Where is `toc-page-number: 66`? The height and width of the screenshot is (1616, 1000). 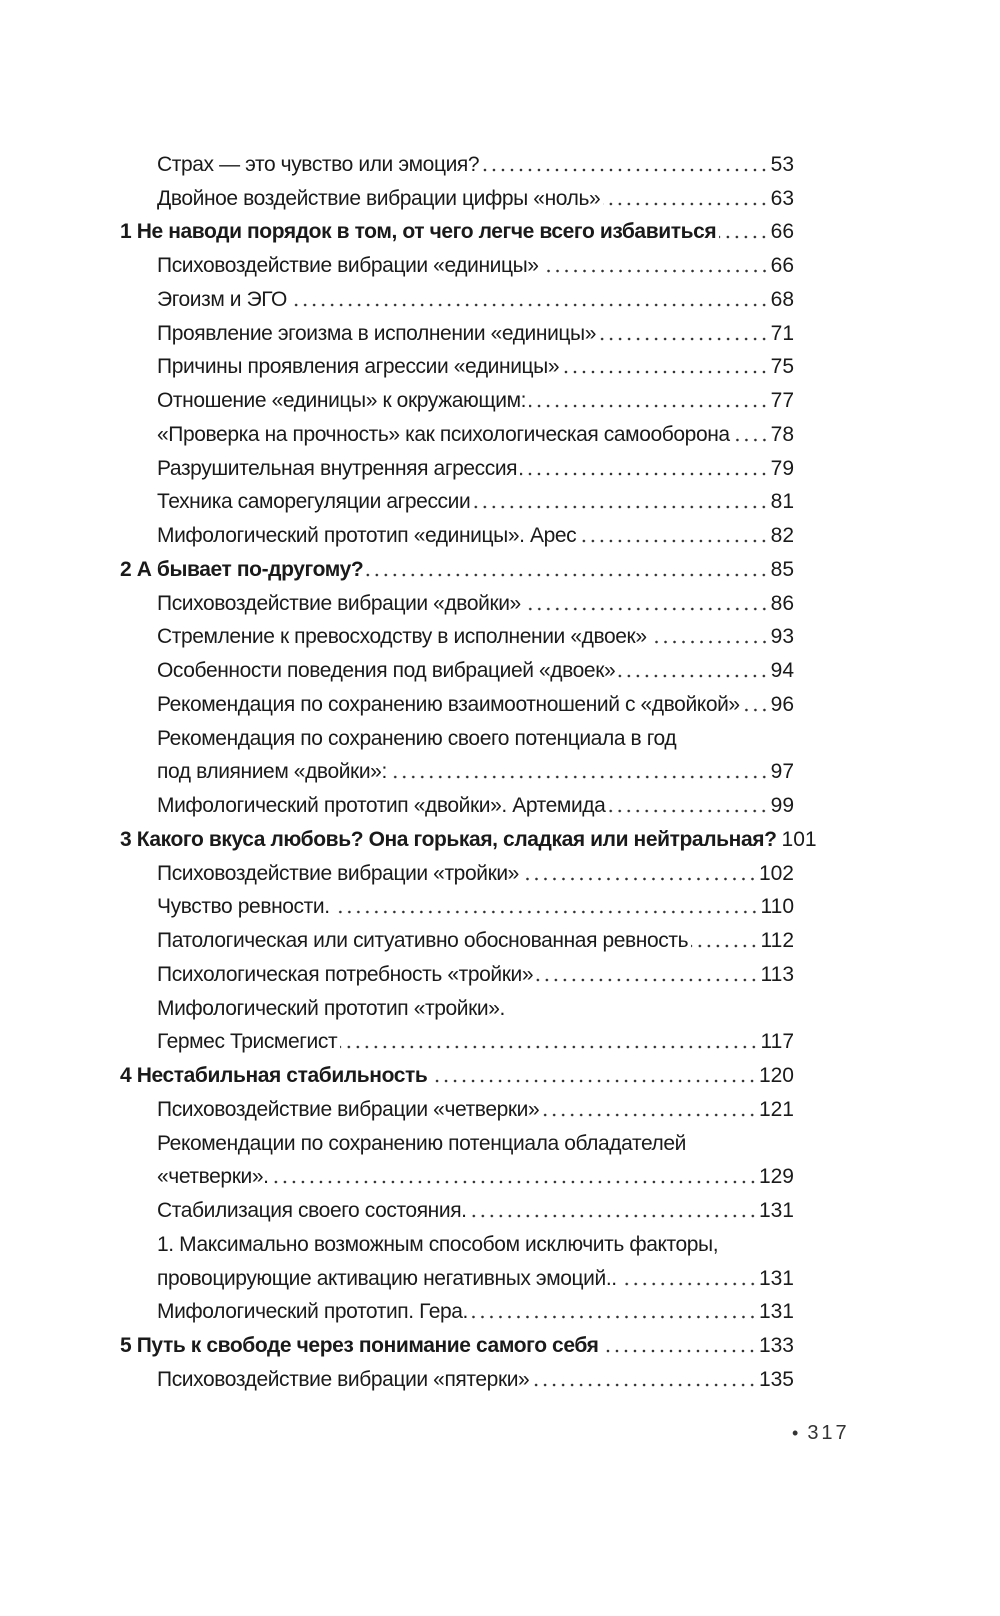 toc-page-number: 66 is located at coordinates (782, 232).